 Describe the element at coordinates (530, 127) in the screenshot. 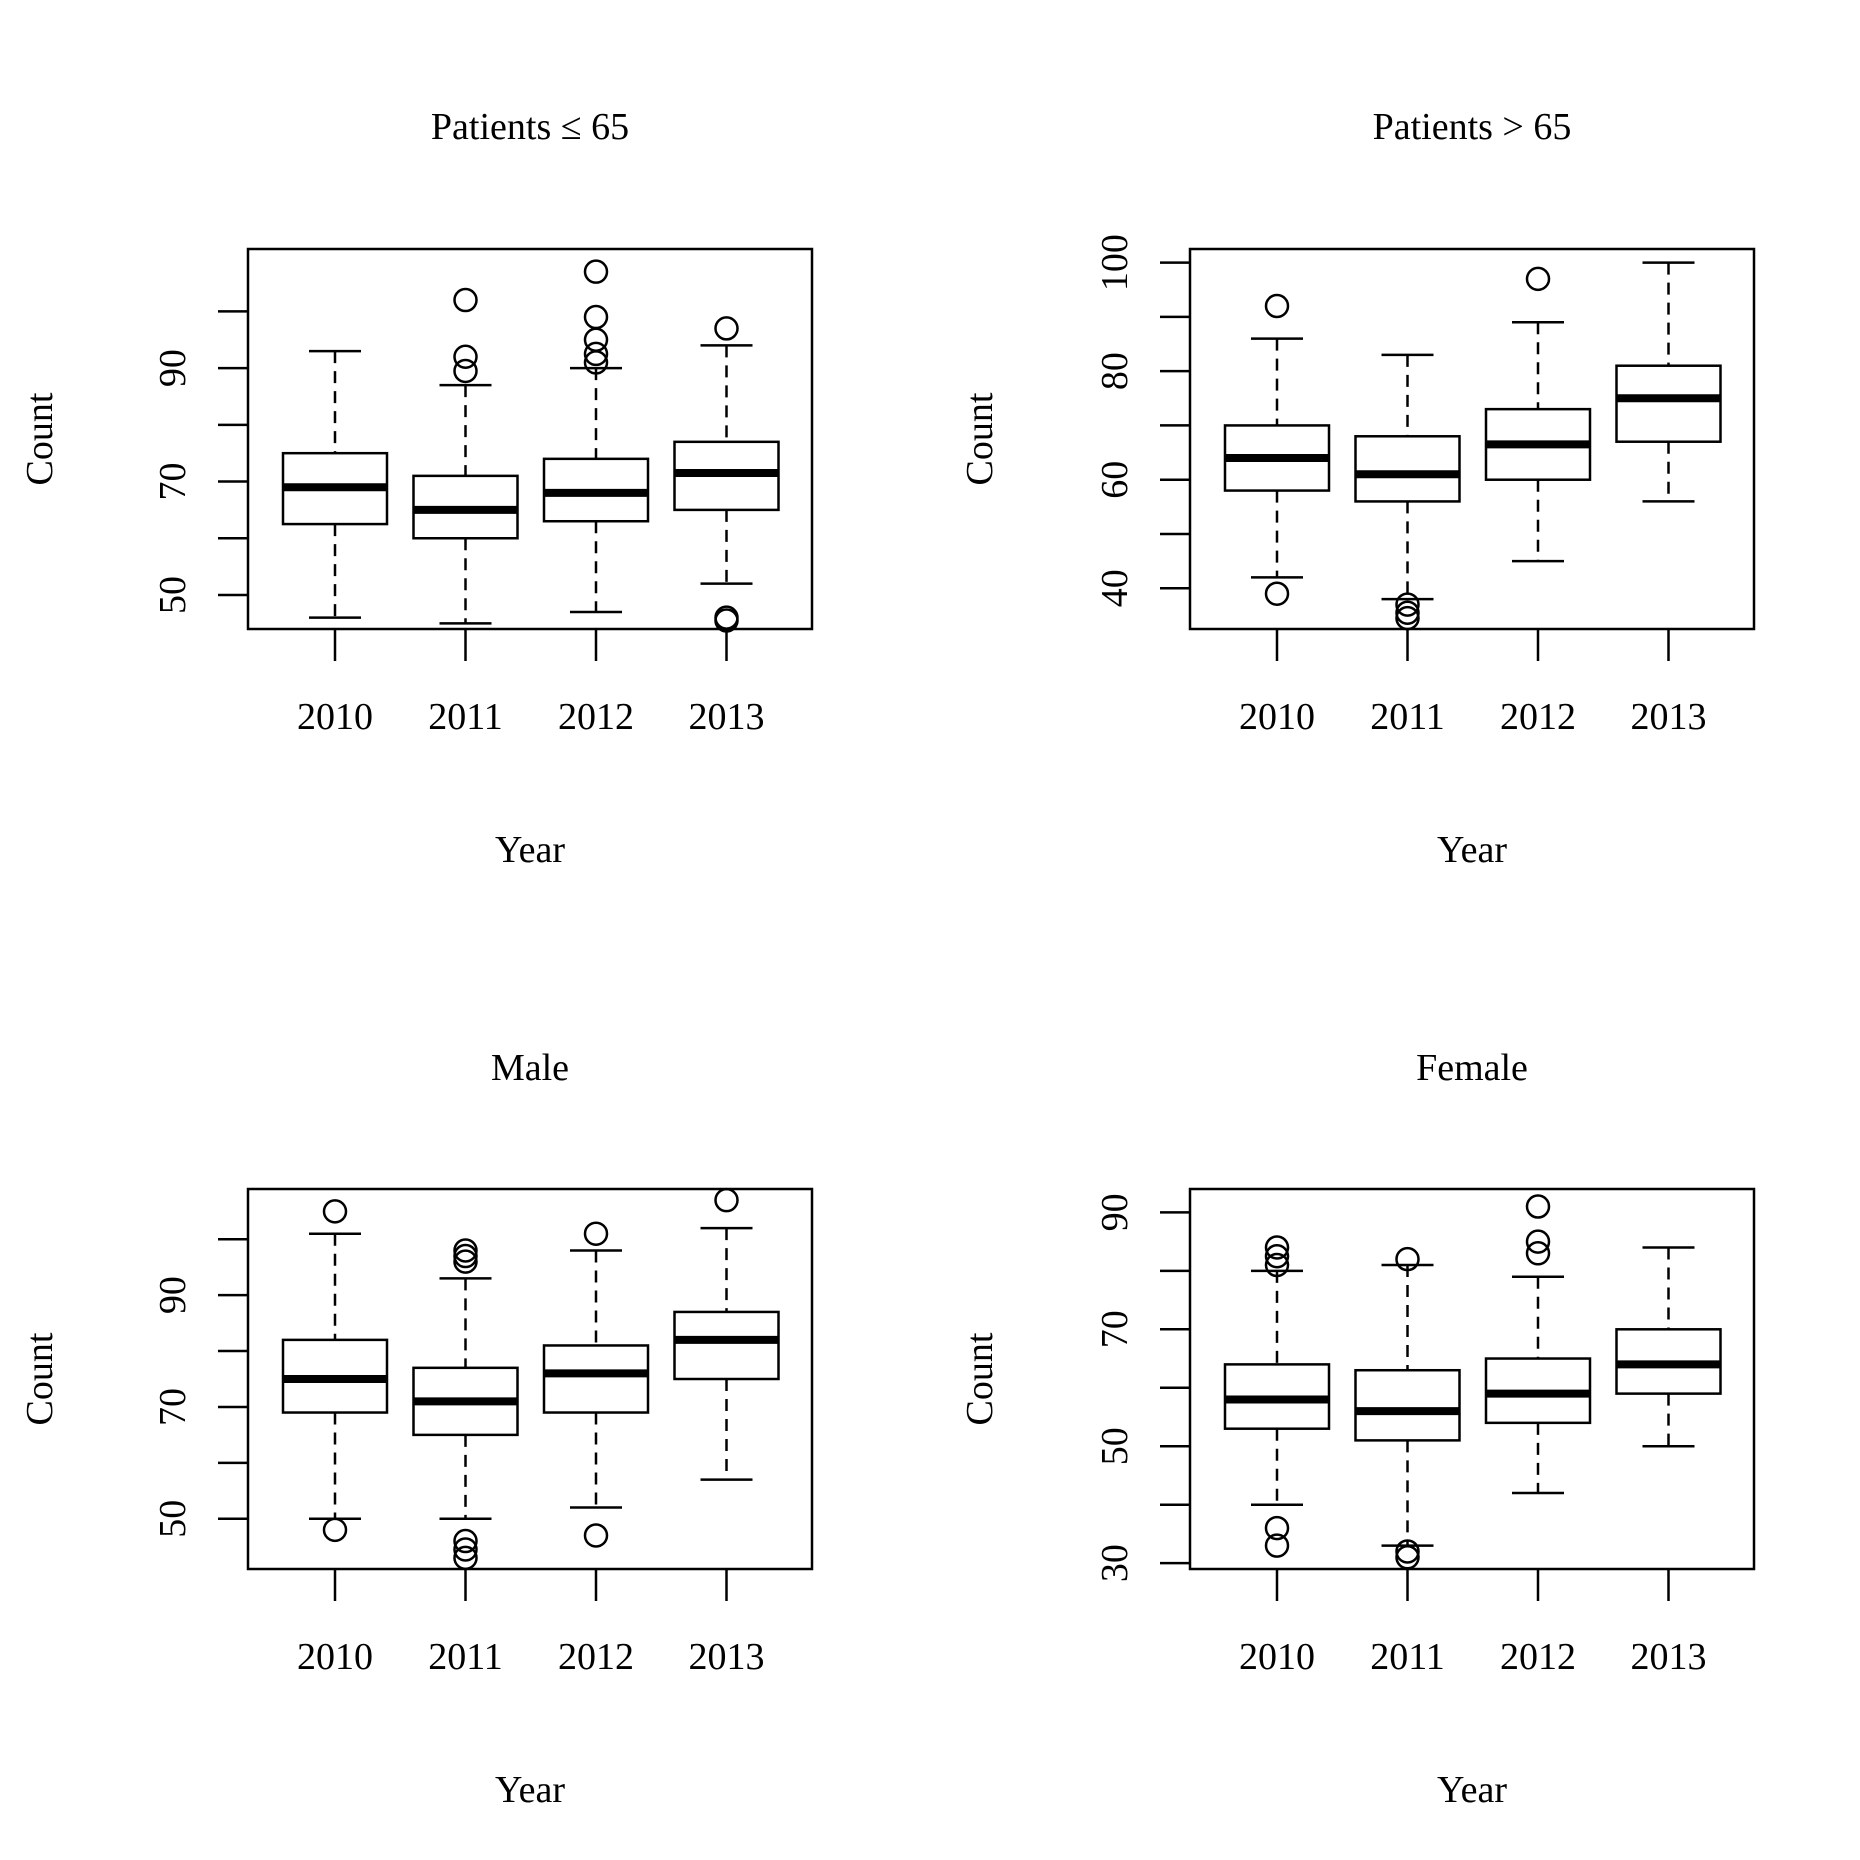

I see `panel-title: Patients ≤ 65` at that location.